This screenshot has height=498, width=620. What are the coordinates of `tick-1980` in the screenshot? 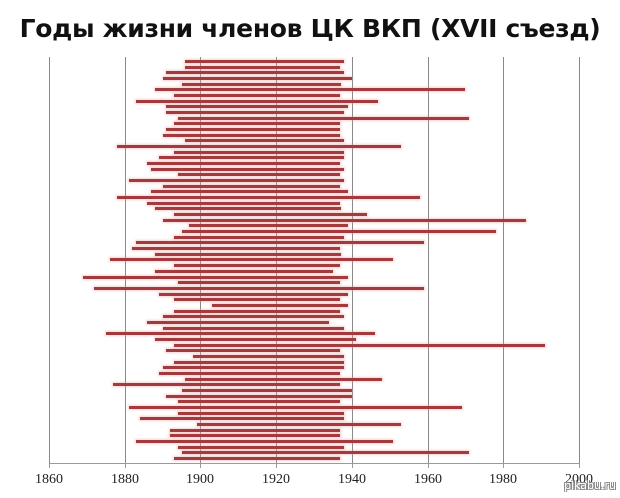 It's located at (503, 465).